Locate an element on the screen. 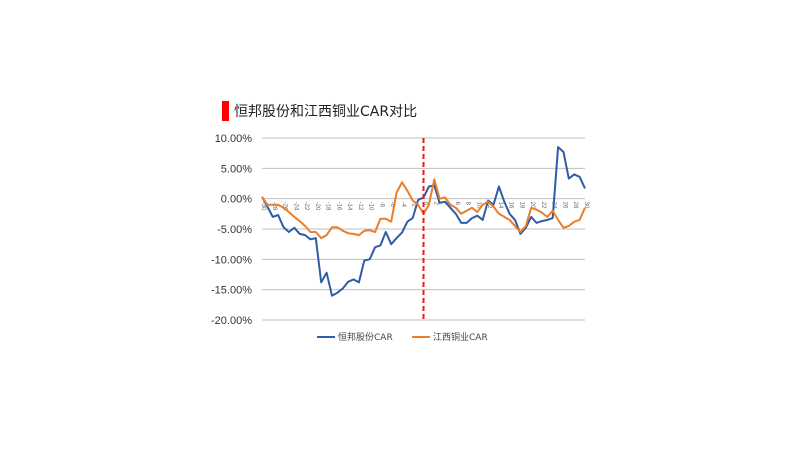 Image resolution: width=800 pixels, height=450 pixels. chart-title-block: 恒邦股份和江西铜业CAR对比 is located at coordinates (319, 111).